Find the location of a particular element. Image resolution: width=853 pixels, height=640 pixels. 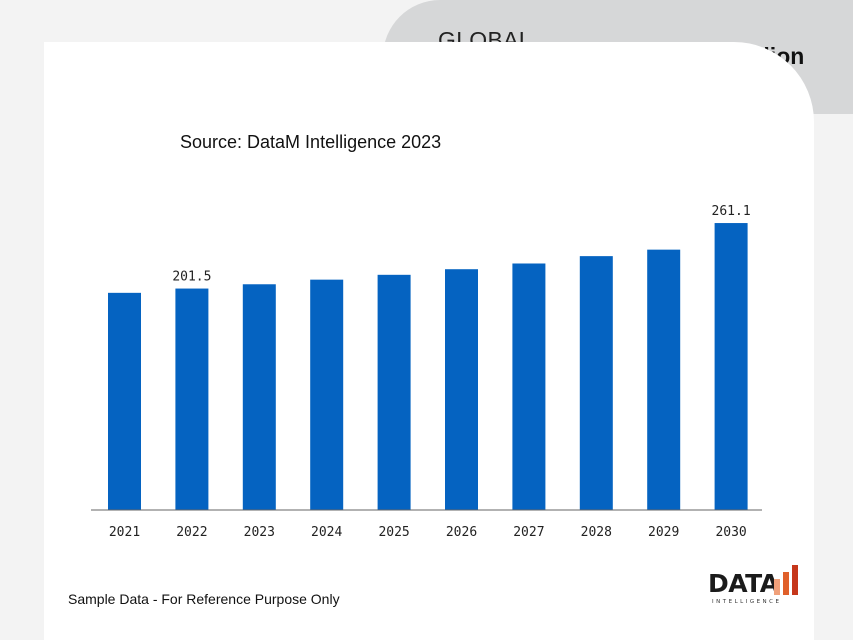

logo-bars-icon is located at coordinates (786, 580).